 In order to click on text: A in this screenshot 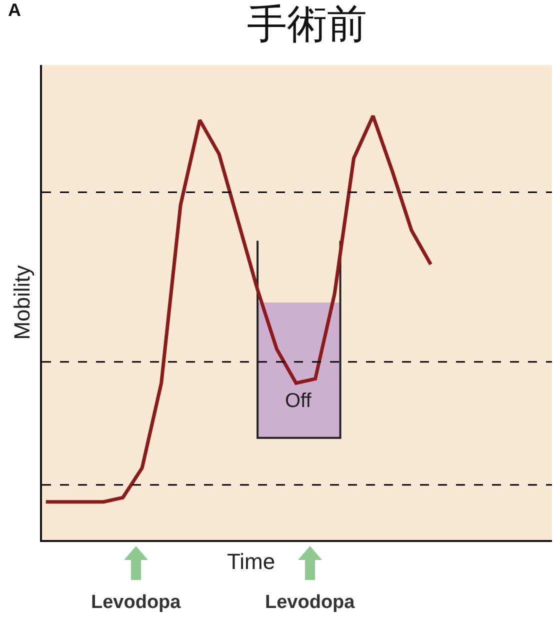, I will do `click(14, 10)`.